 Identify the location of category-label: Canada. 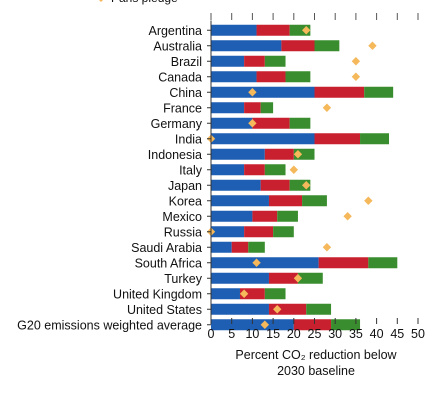
(180, 77).